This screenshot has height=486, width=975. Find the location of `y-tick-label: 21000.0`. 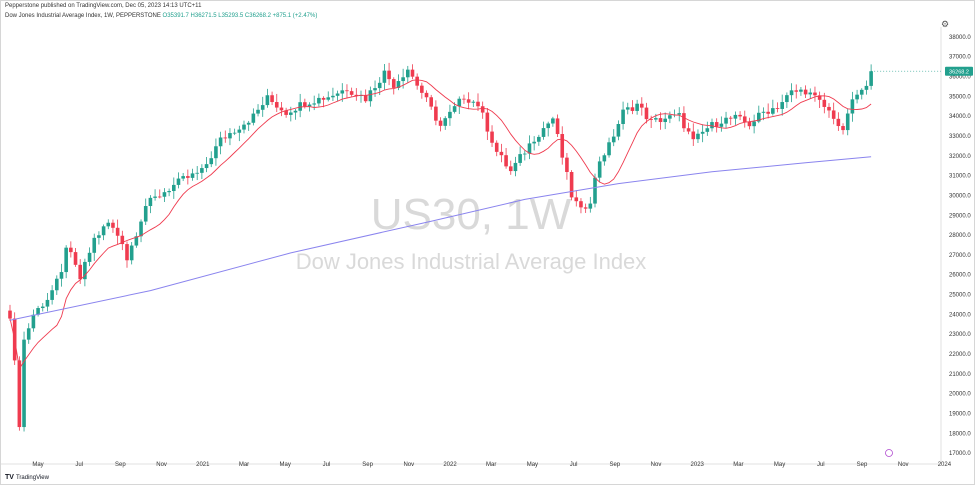

y-tick-label: 21000.0 is located at coordinates (960, 375).